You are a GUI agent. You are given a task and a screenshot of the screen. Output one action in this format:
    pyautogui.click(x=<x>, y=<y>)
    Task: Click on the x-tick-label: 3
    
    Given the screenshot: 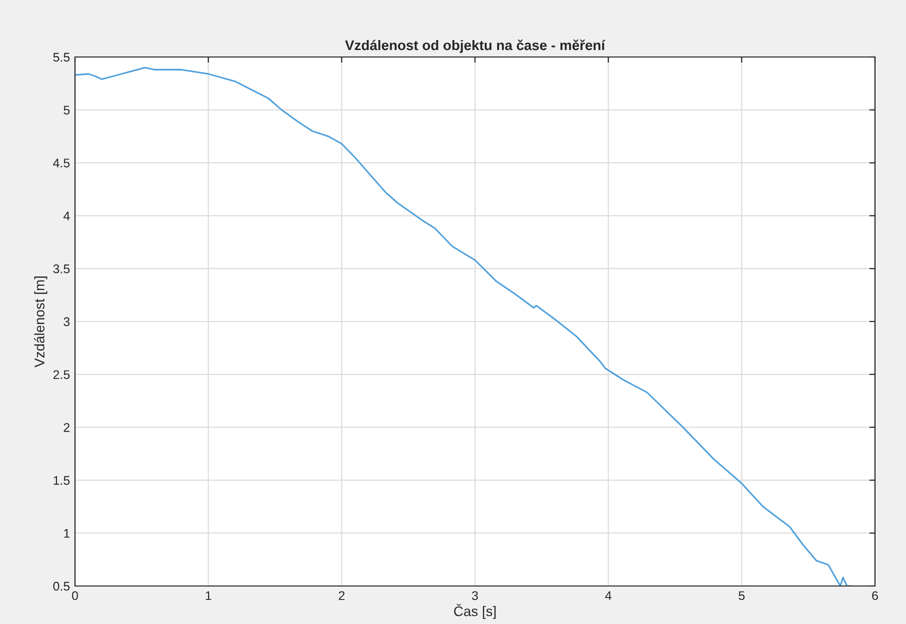 What is the action you would take?
    pyautogui.click(x=475, y=595)
    